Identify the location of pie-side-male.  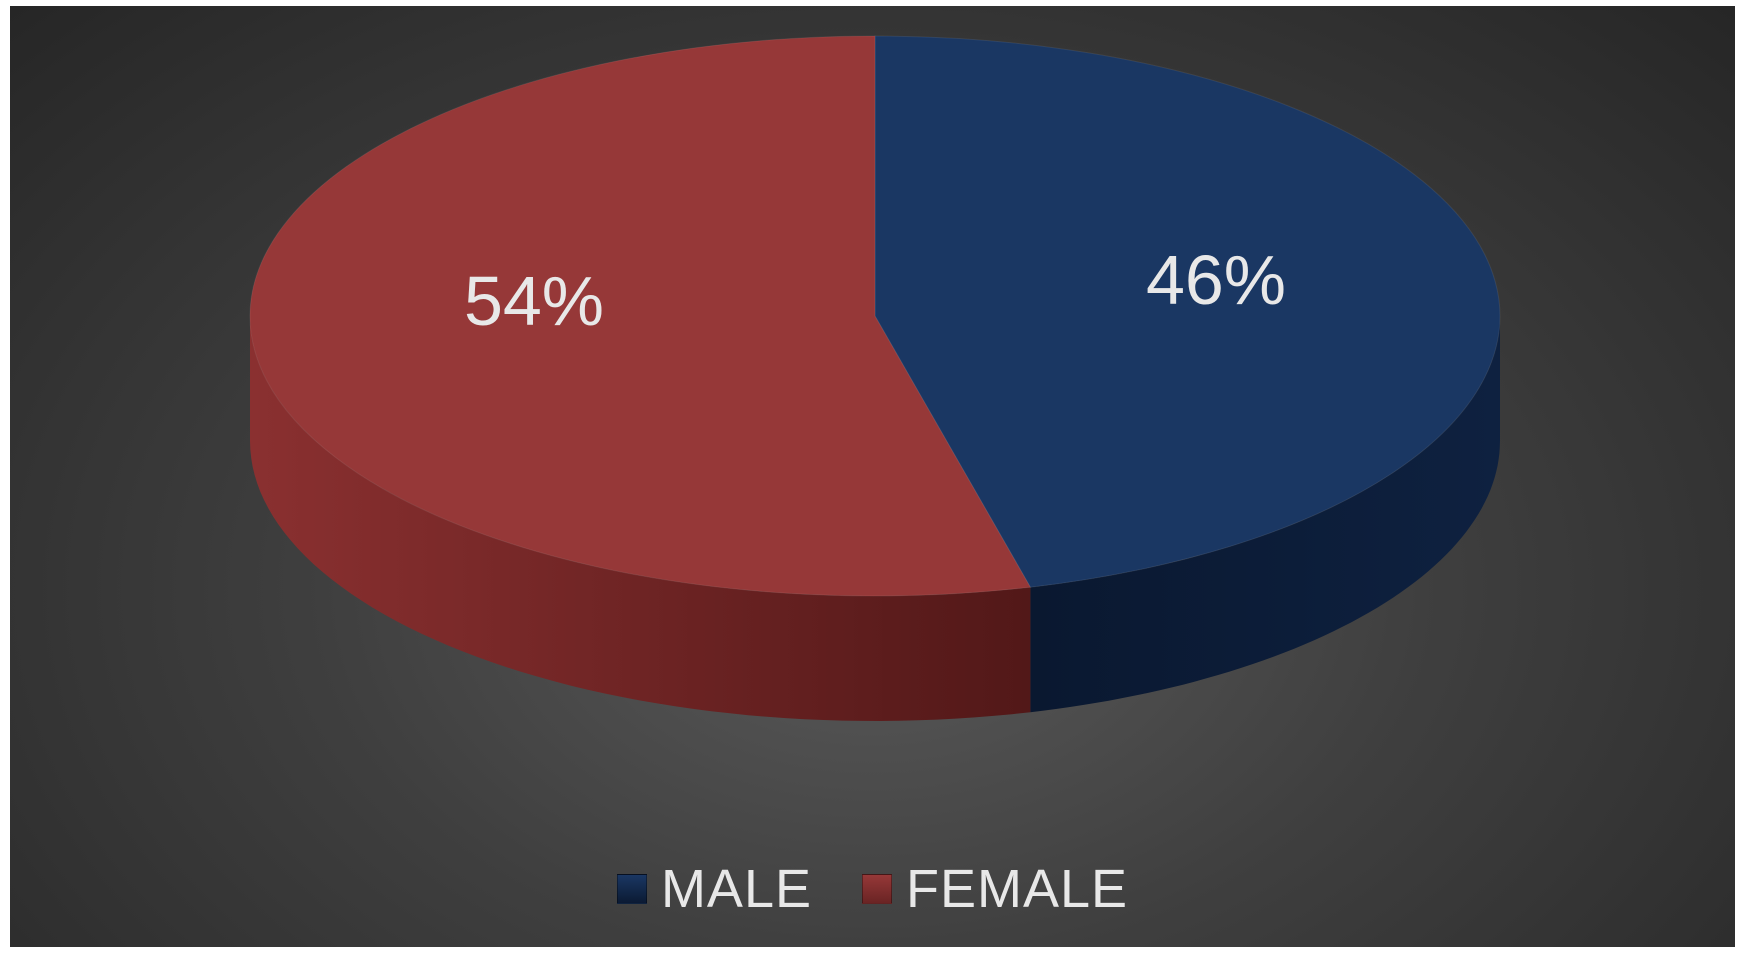
(1265, 514).